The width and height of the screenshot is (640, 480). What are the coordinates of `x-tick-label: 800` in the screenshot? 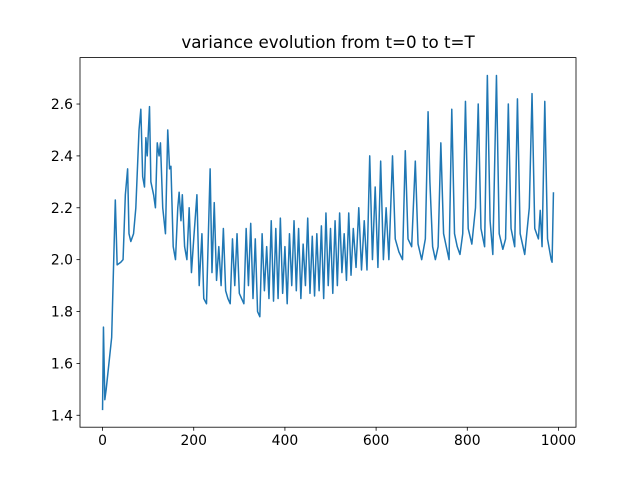 It's located at (467, 441).